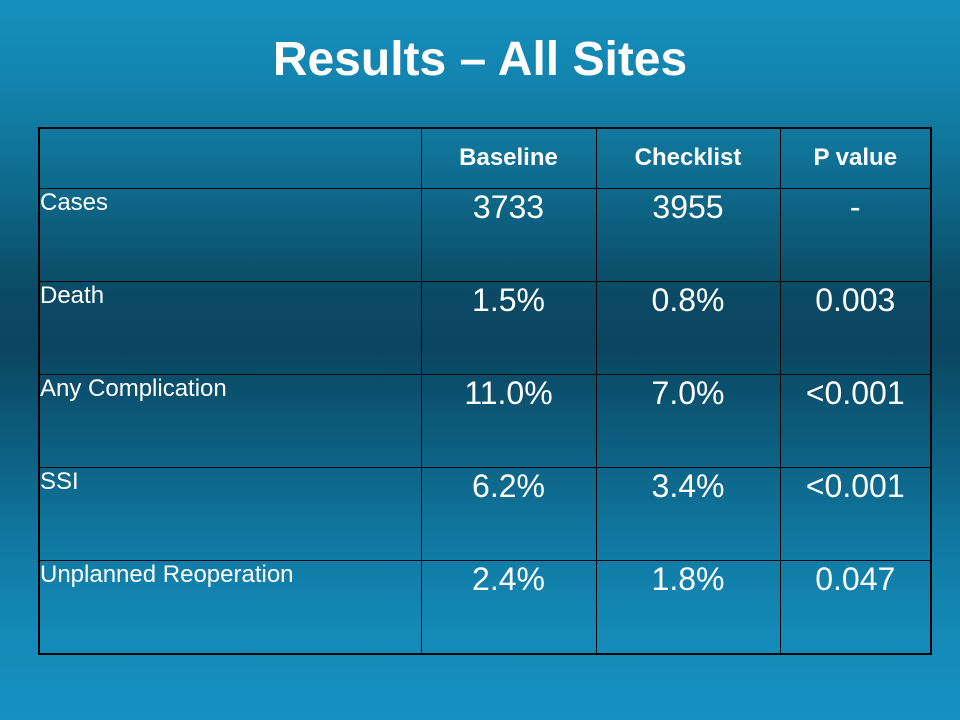  What do you see at coordinates (480, 59) in the screenshot?
I see `slide-title: Results – All Sites` at bounding box center [480, 59].